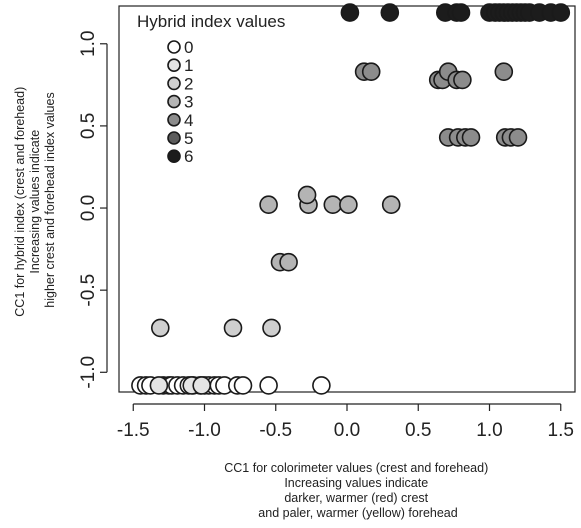  I want to click on x-axis: -1.5 -1.0 -0.5 0.0 0.5 1.0 1.5, so click(345, 422).